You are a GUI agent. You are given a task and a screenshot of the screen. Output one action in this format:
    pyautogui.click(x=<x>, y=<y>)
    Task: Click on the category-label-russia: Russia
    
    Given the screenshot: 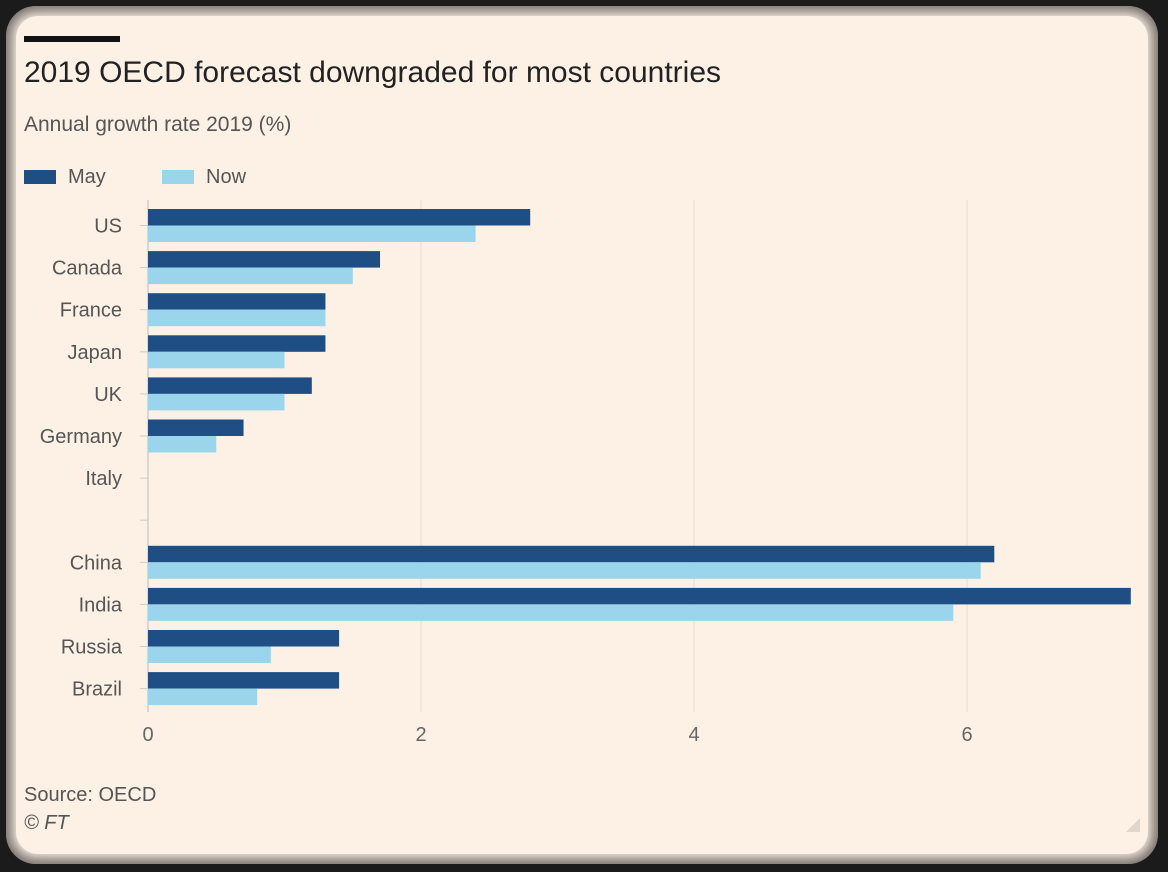 What is the action you would take?
    pyautogui.click(x=92, y=648)
    